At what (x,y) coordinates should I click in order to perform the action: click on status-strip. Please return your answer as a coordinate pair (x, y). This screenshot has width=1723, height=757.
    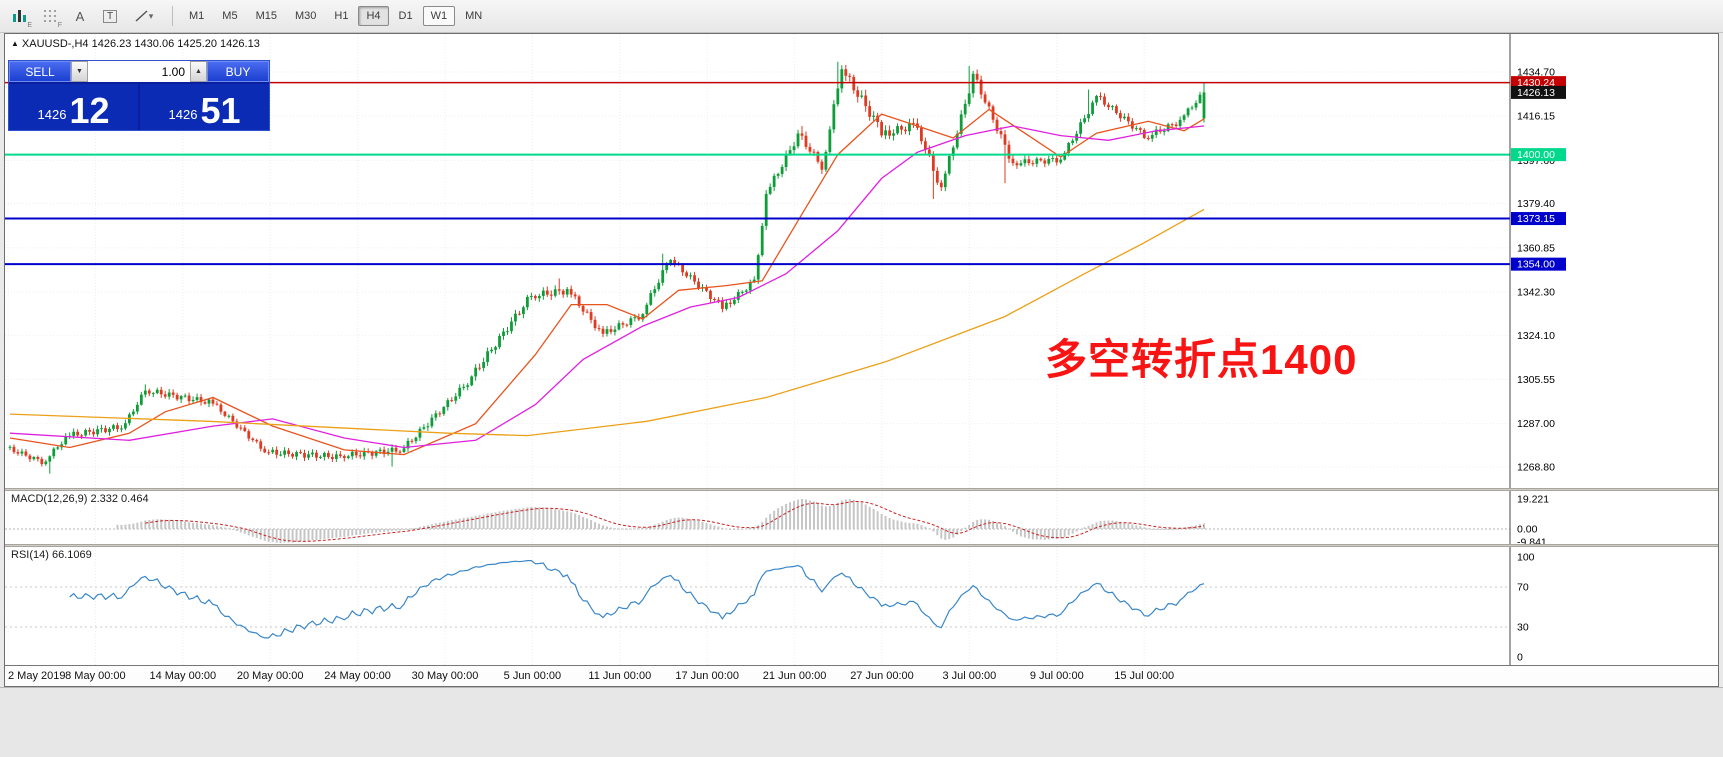
    Looking at the image, I should click on (861, 722).